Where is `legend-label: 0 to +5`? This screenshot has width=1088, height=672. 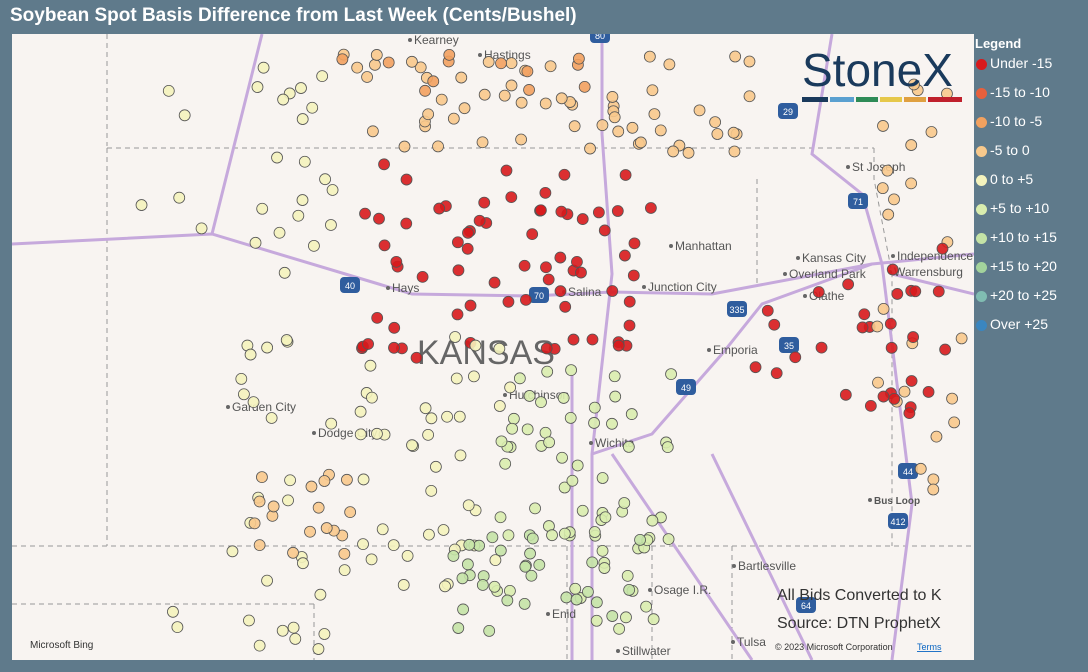
legend-label: 0 to +5 is located at coordinates (1012, 179).